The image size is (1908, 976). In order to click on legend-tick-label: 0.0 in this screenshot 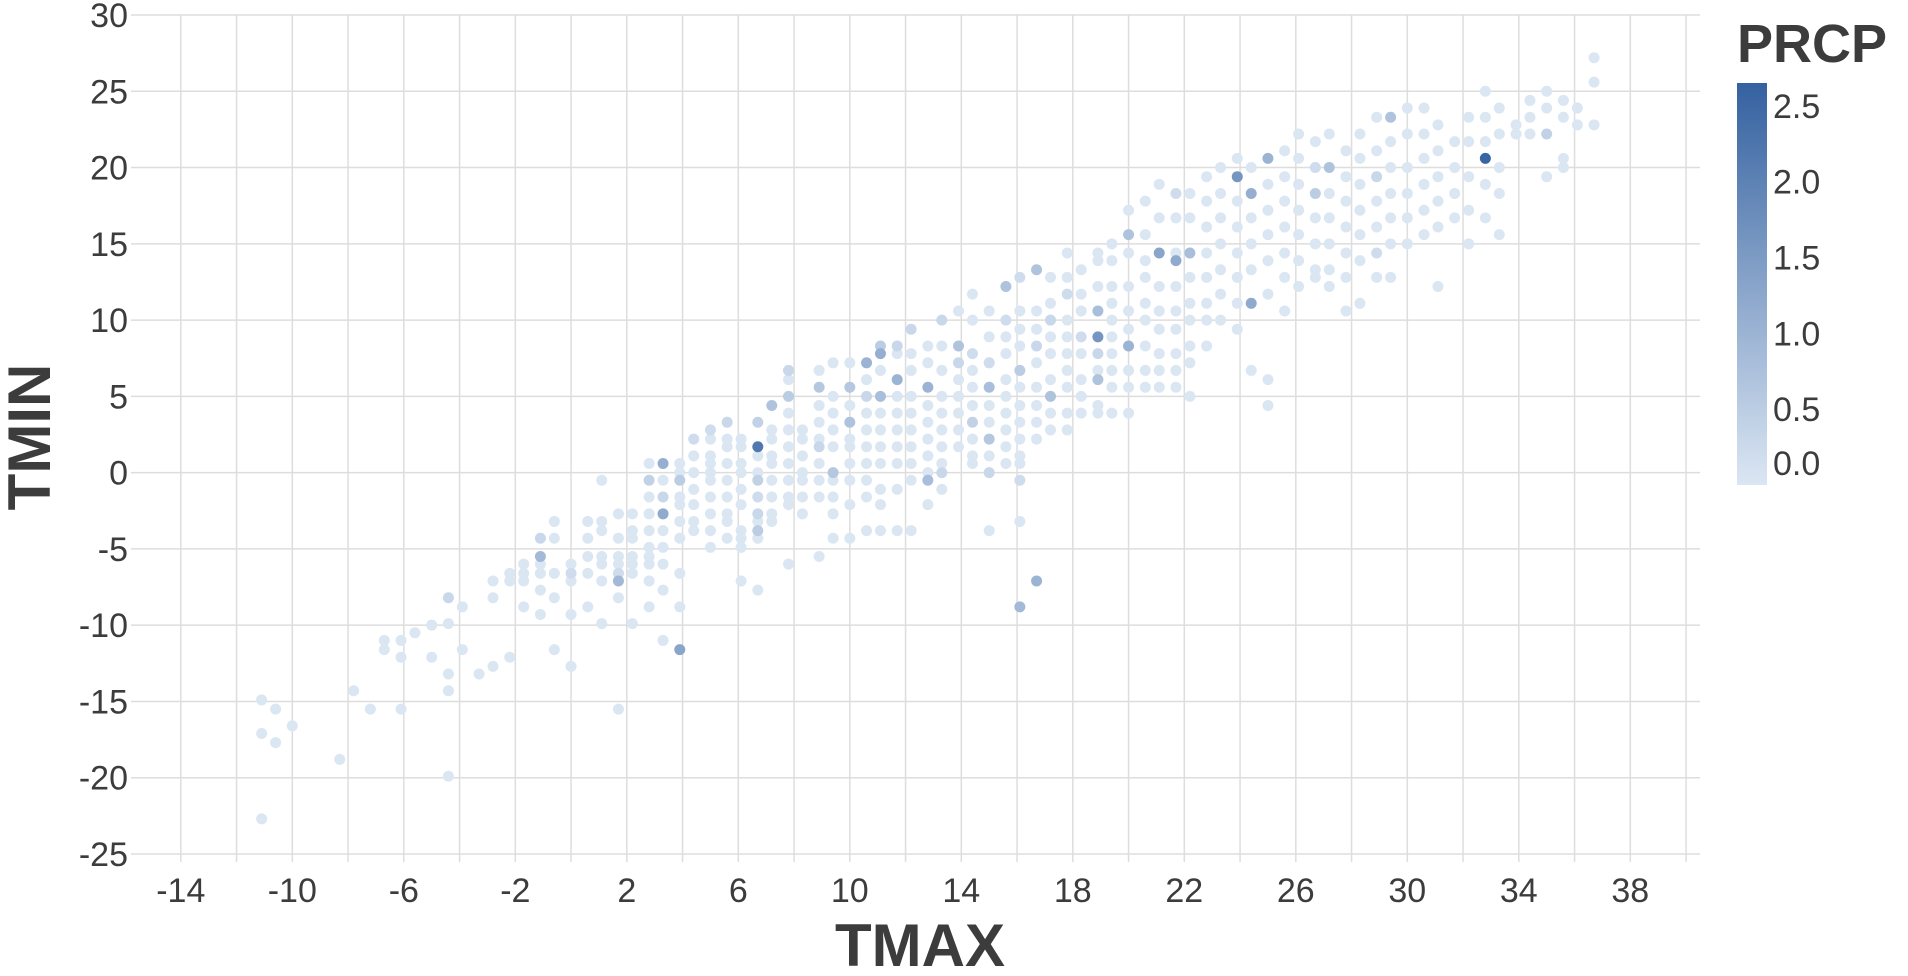, I will do `click(1796, 464)`.